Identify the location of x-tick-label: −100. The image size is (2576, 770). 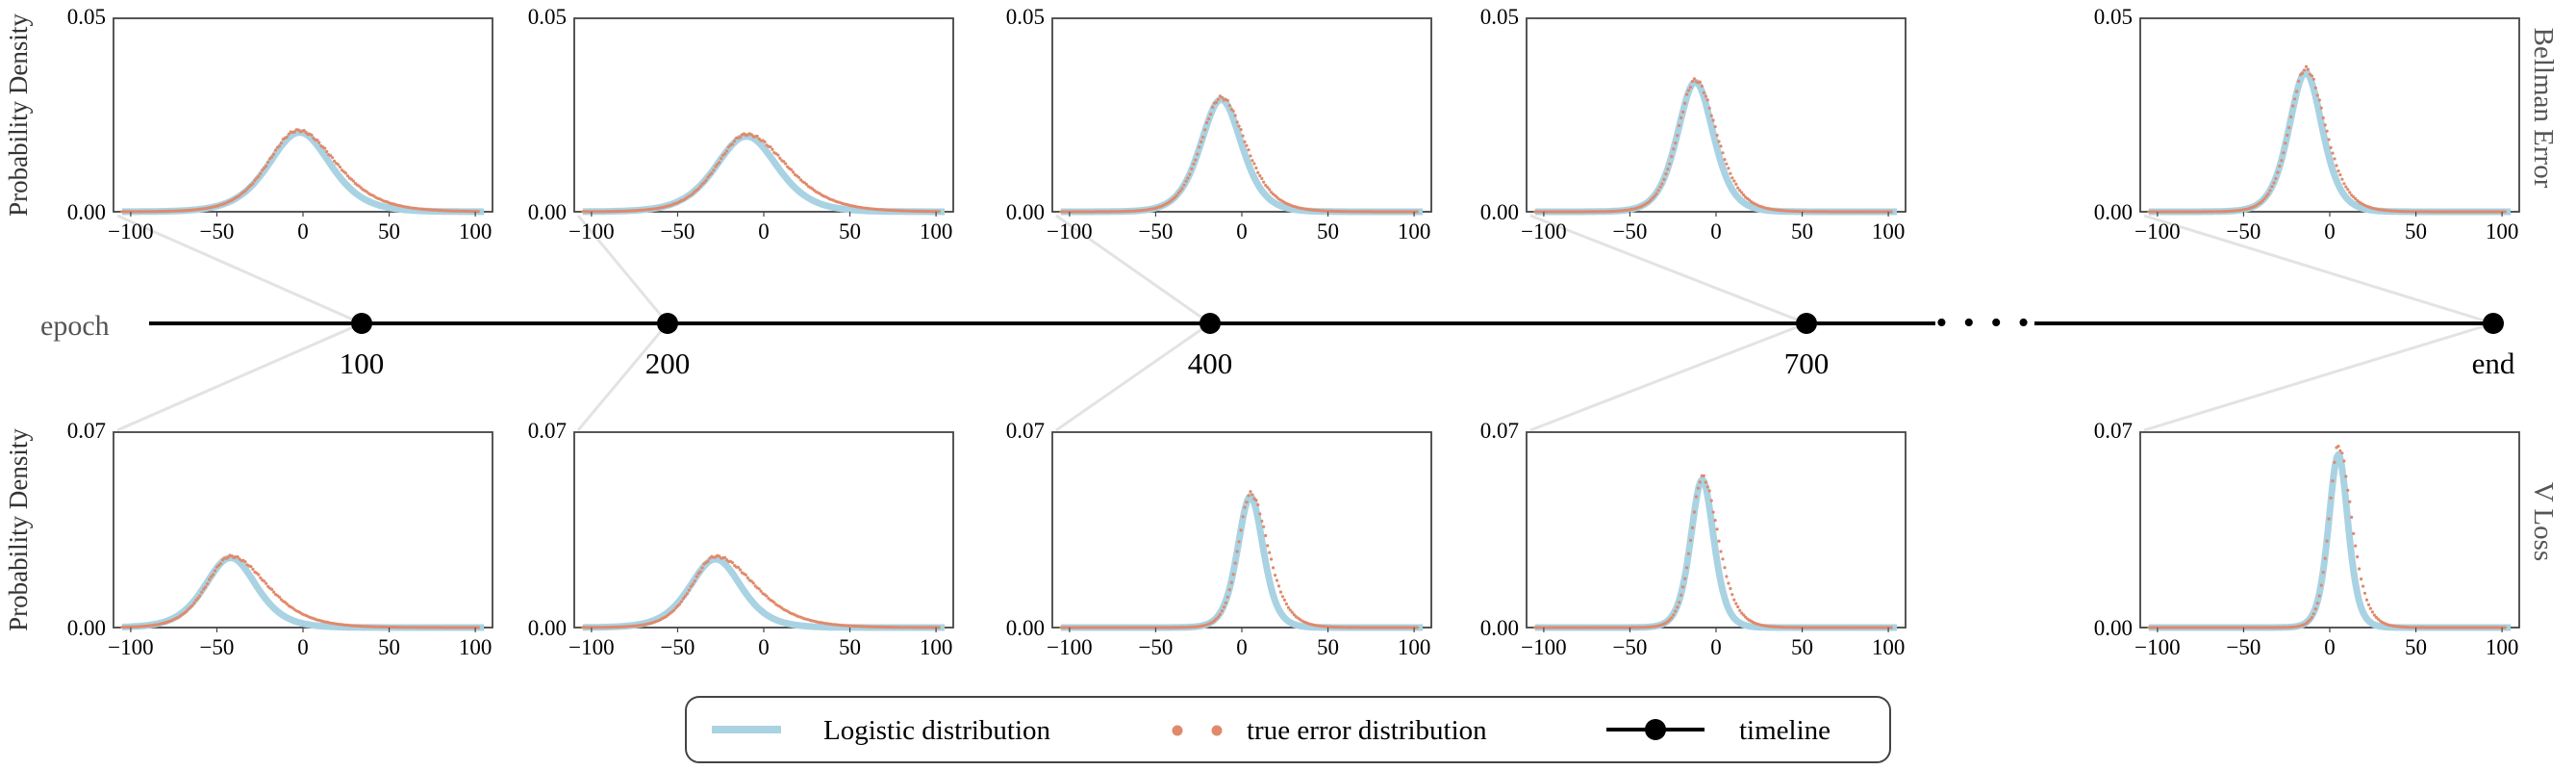
(2157, 231).